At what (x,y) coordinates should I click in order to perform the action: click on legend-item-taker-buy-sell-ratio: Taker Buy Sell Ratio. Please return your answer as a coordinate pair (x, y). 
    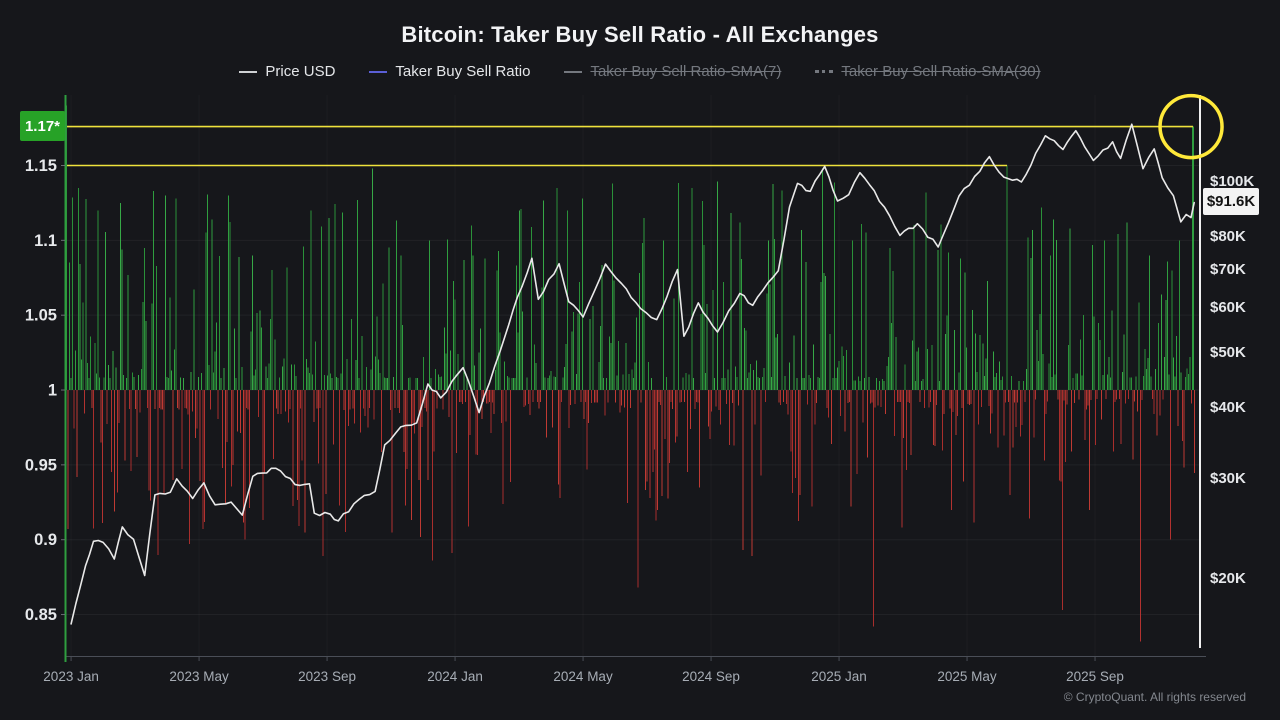
    Looking at the image, I should click on (449, 71).